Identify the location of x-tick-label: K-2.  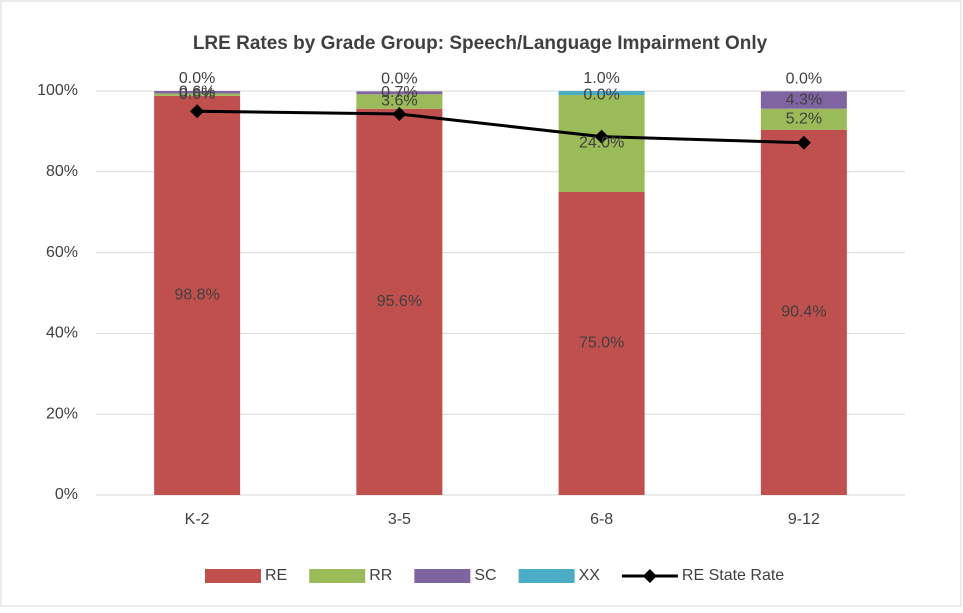
(197, 519).